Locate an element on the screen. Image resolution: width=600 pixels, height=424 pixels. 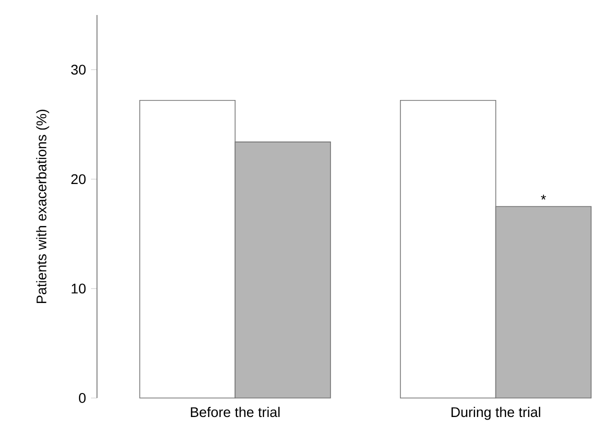
x-tick-label: Before the trial is located at coordinates (235, 412).